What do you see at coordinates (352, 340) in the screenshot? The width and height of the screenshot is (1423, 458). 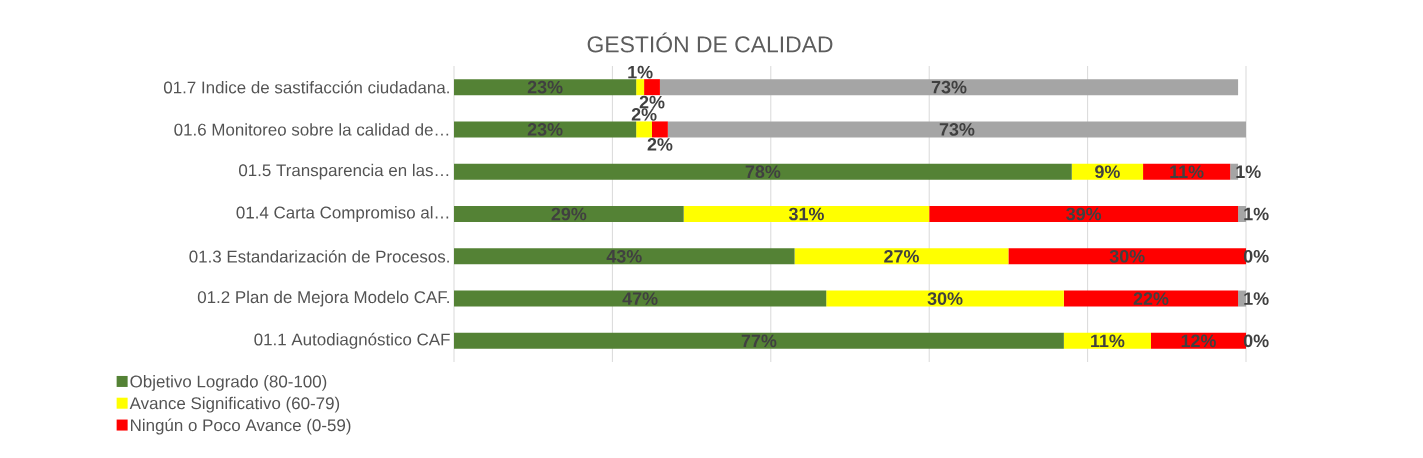 I see `y-tick-label: 01.1 Autodiagnóstico CAF` at bounding box center [352, 340].